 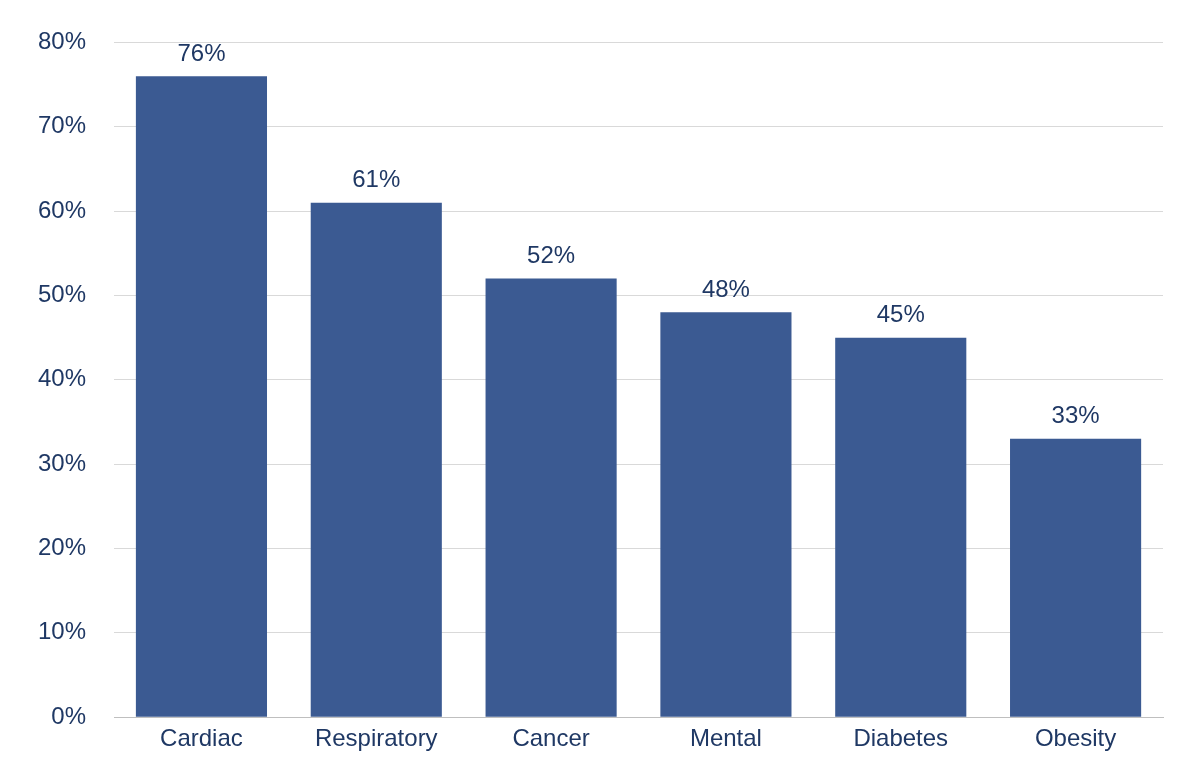 What do you see at coordinates (376, 738) in the screenshot?
I see `x-tick-label: Respiratory` at bounding box center [376, 738].